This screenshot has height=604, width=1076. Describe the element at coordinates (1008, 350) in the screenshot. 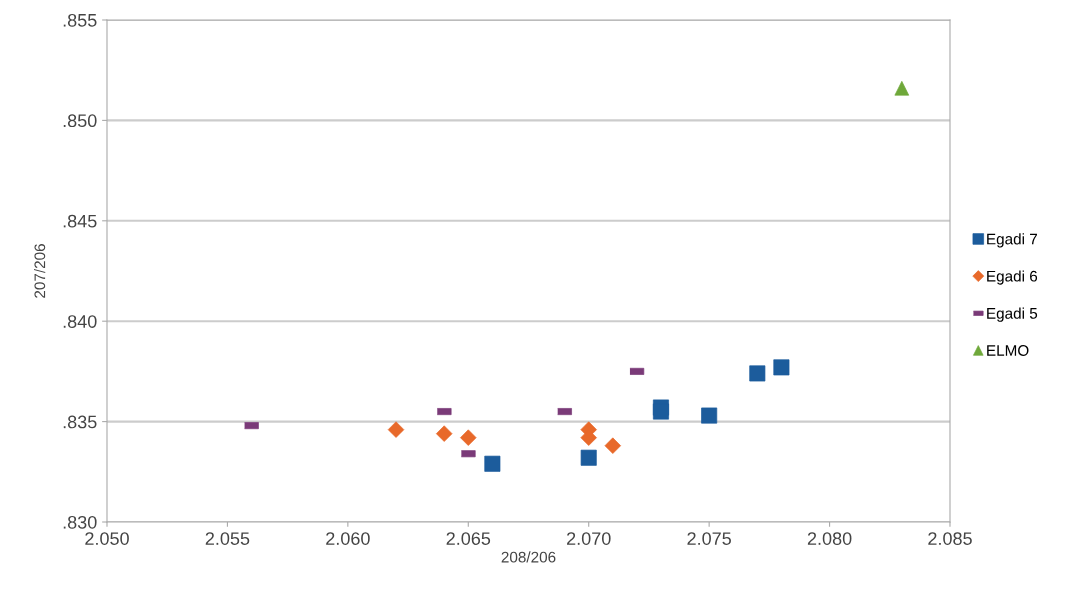

I see `legend-label: ELMO` at that location.